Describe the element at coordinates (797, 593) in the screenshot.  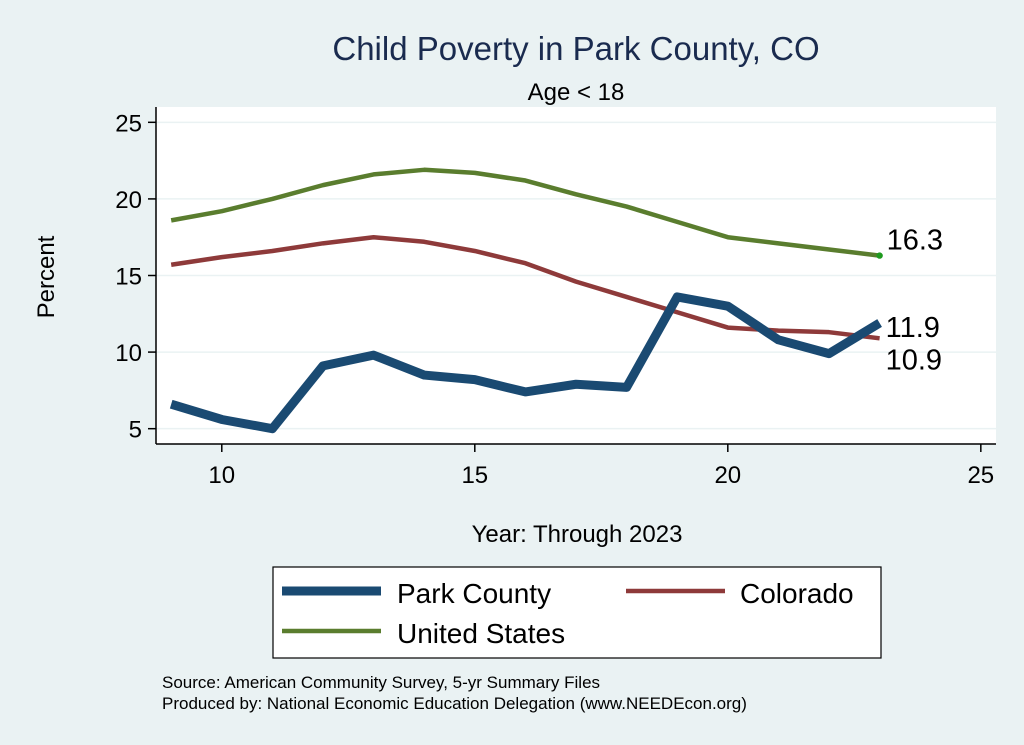
I see `legend-label-colorado: Colorado` at that location.